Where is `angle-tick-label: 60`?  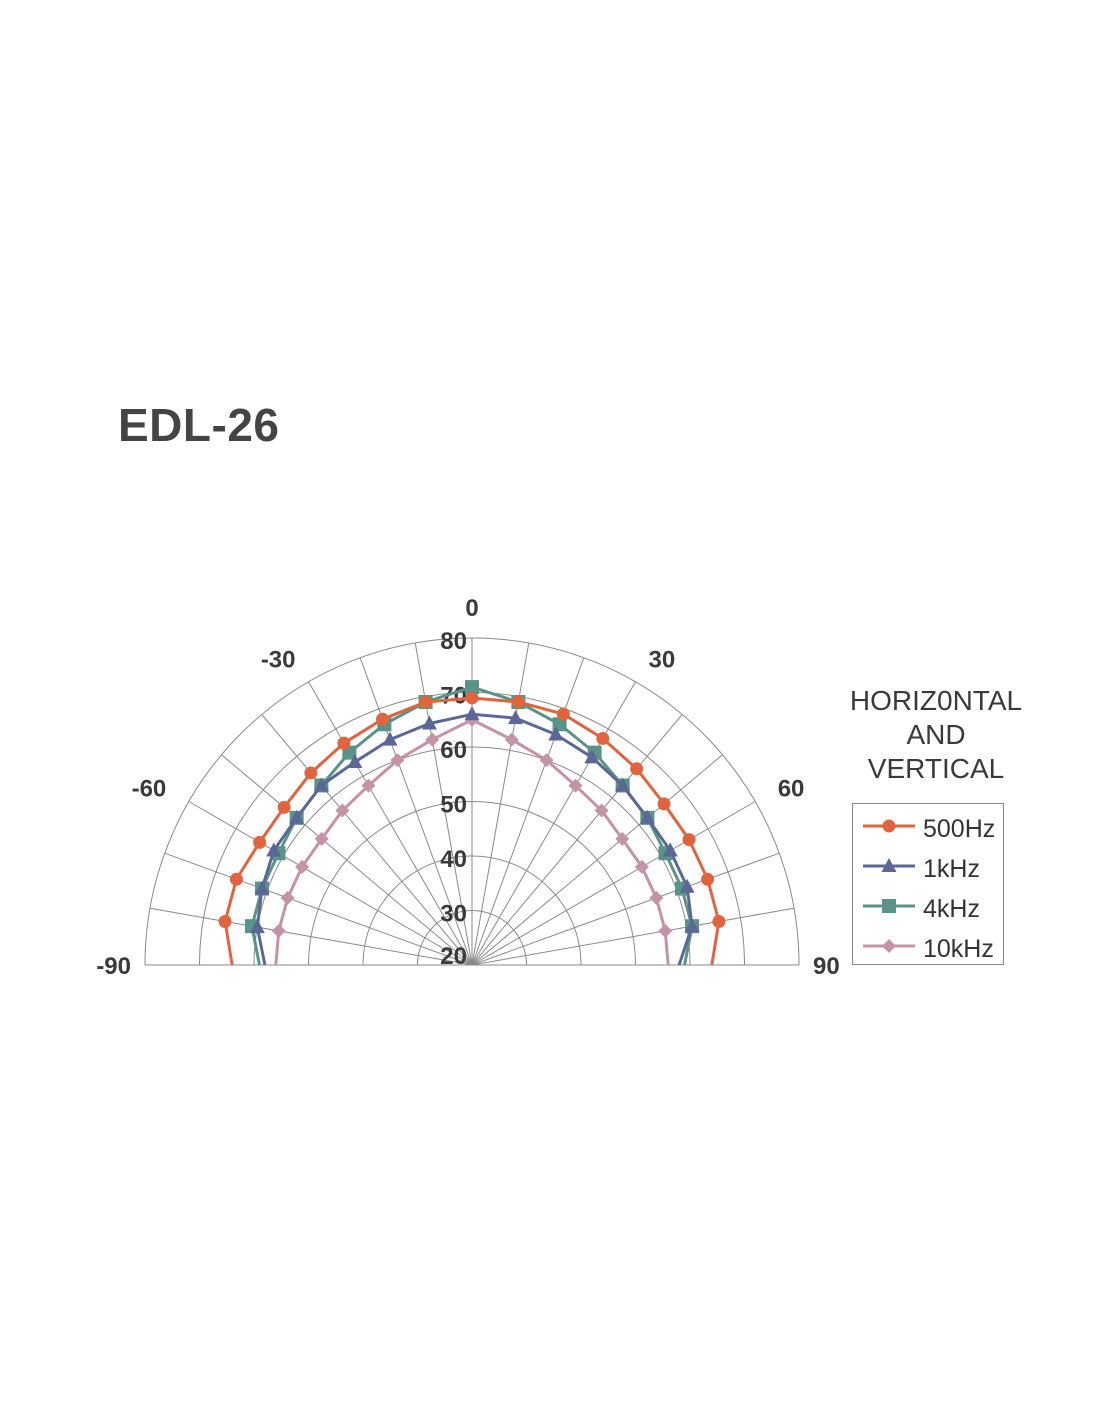
angle-tick-label: 60 is located at coordinates (791, 789).